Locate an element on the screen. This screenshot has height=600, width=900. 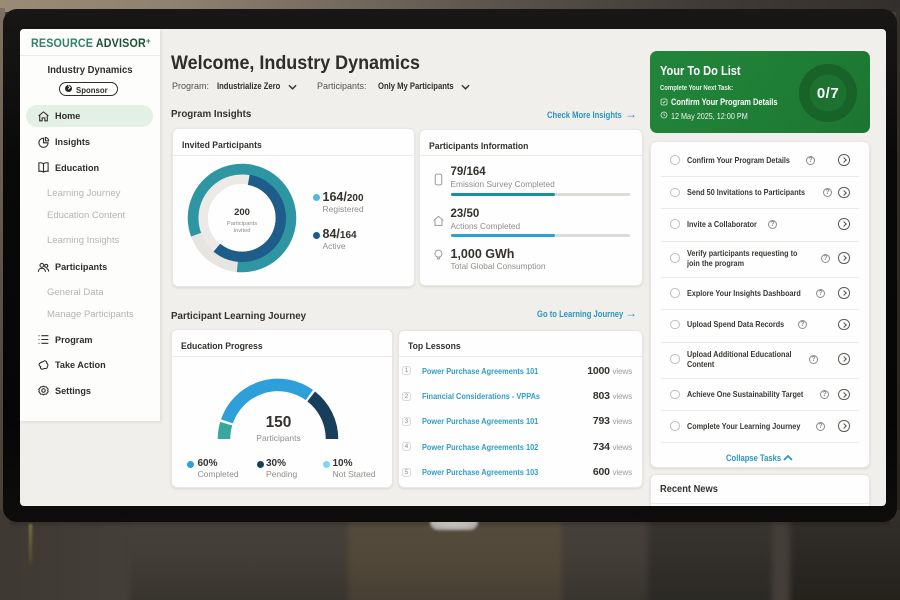
svg-text: 200 is located at coordinates (242, 212).